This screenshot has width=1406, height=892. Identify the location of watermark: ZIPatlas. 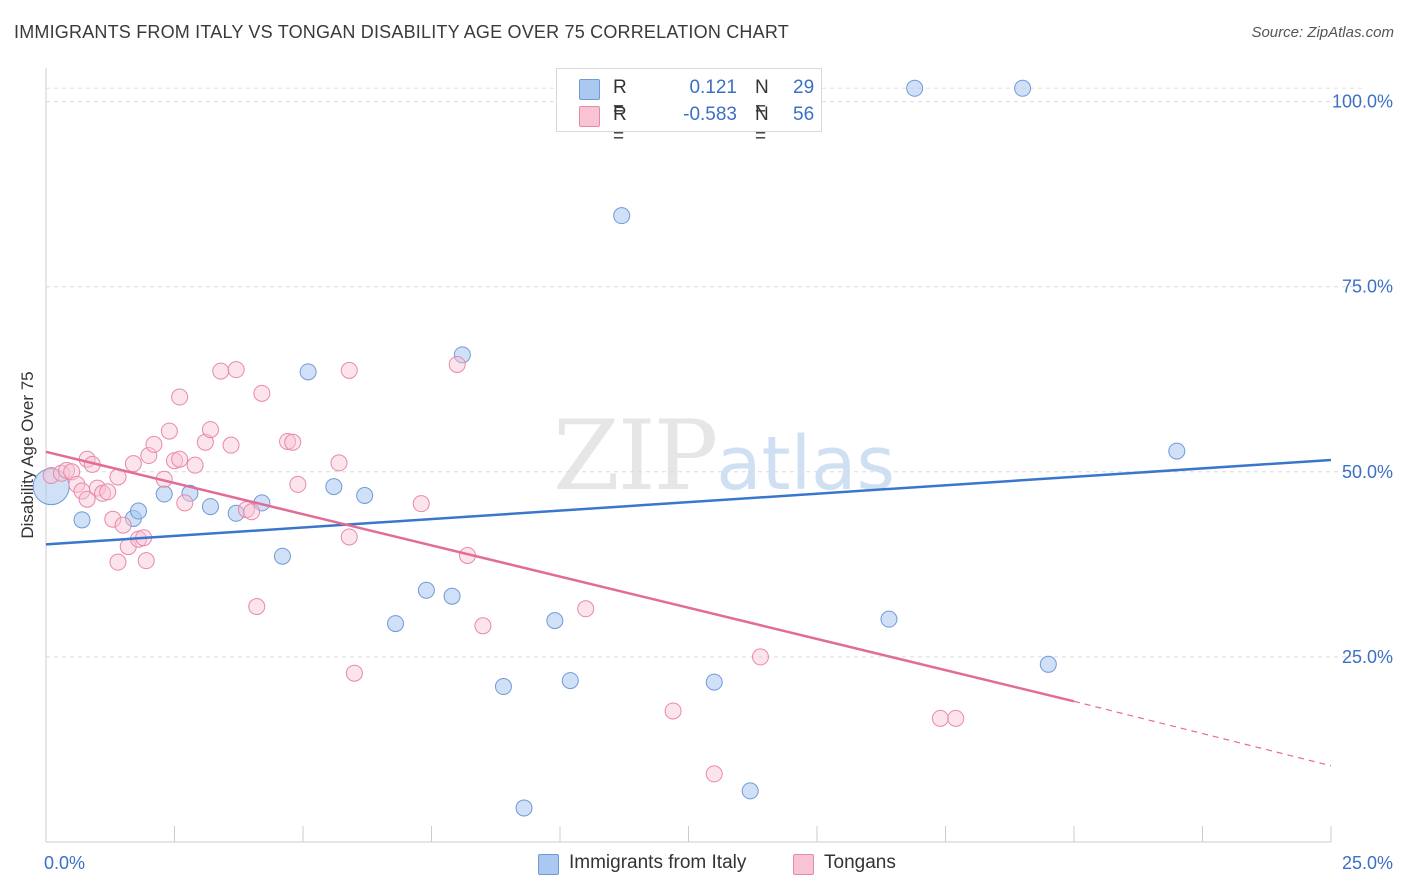
(724, 456).